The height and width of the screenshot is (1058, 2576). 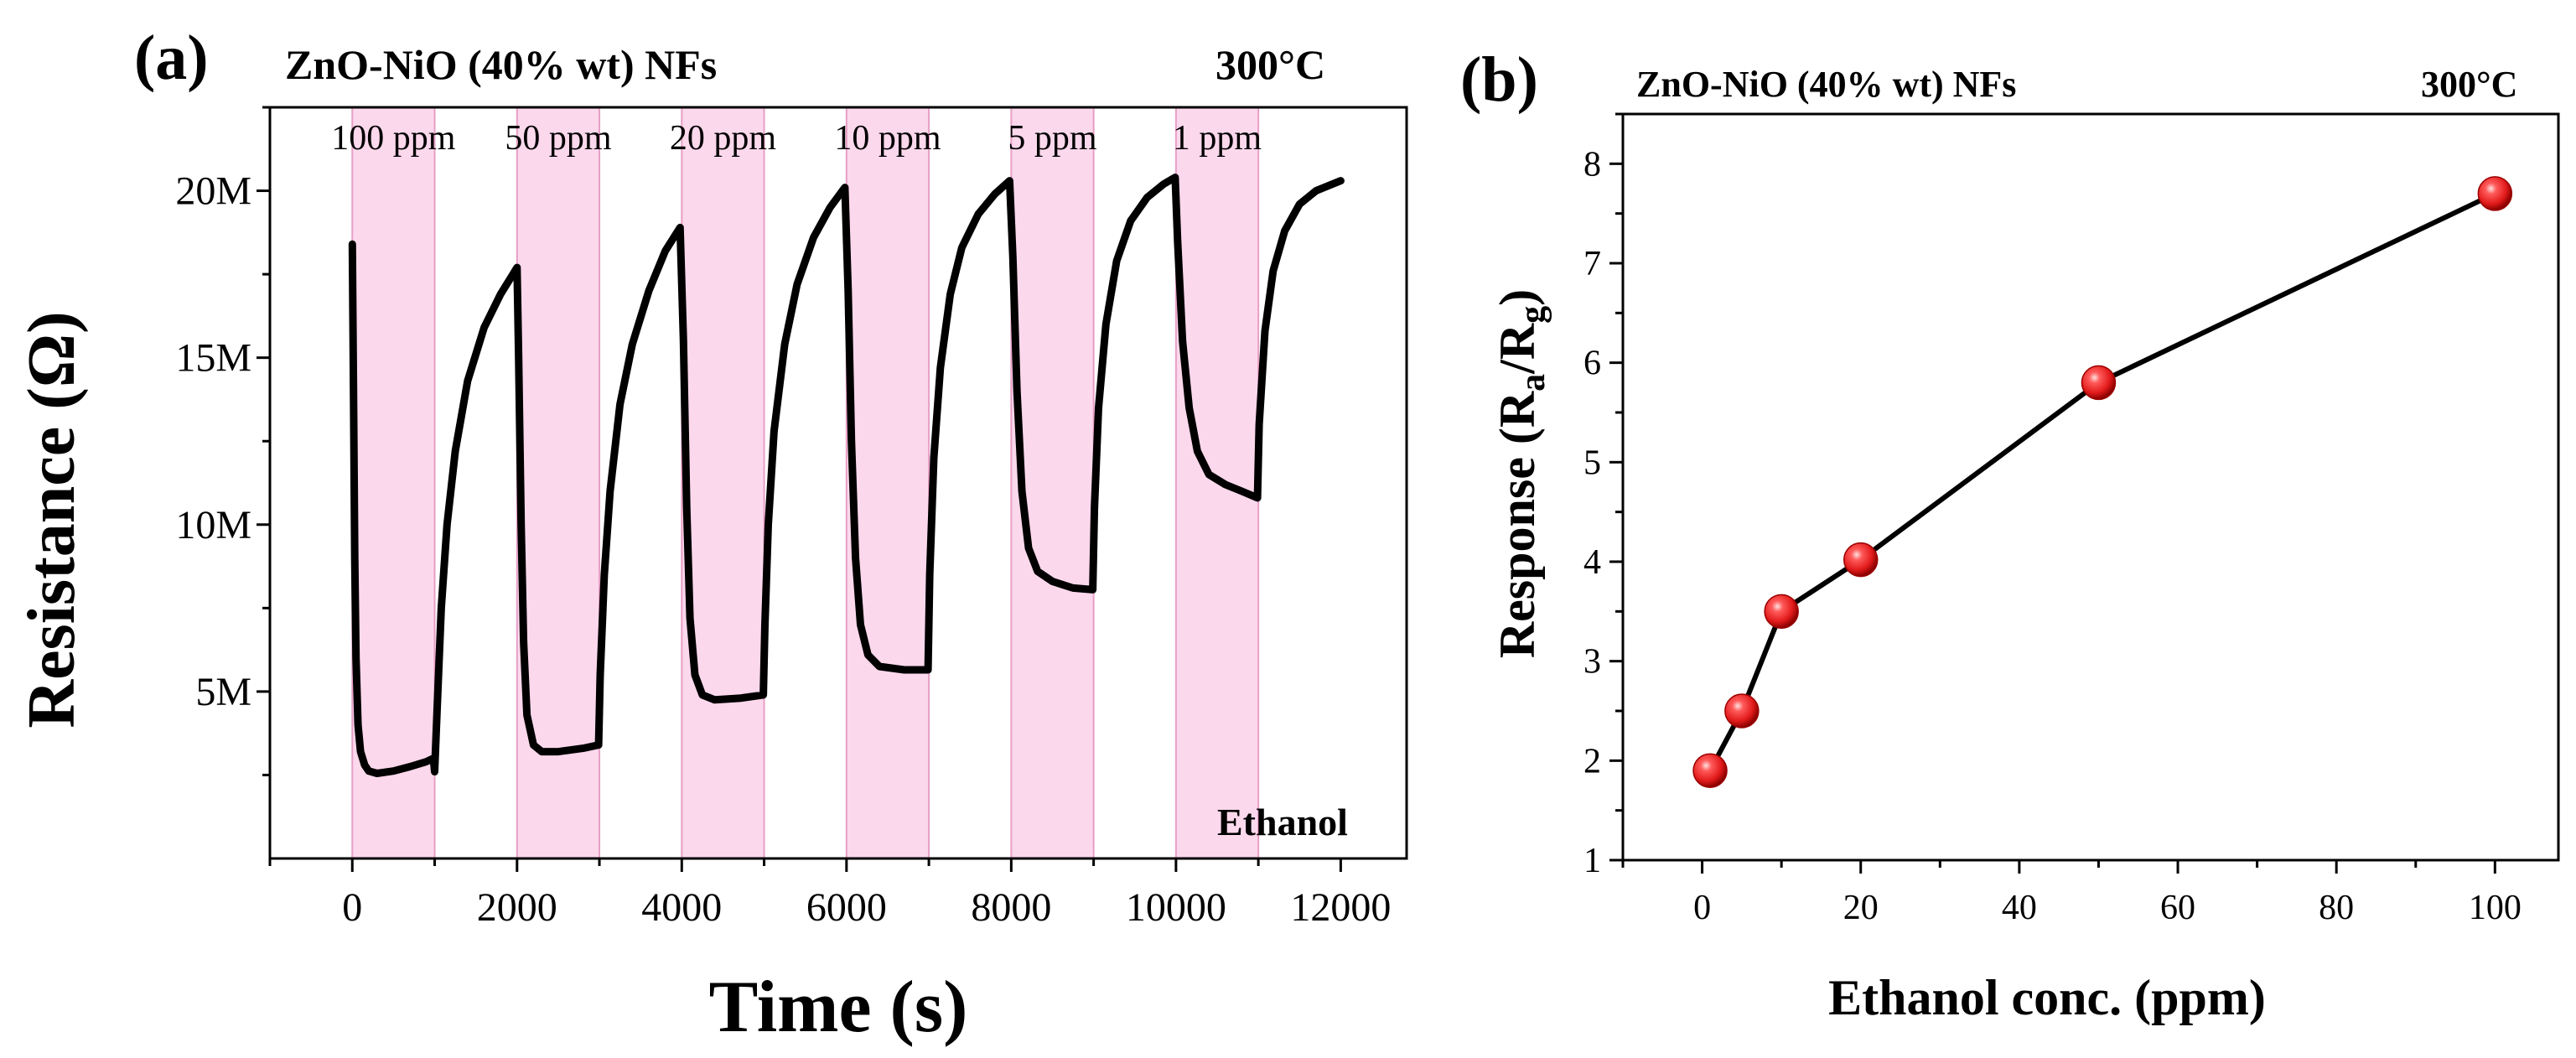 I want to click on ppm-label: 10 ppm, so click(x=887, y=139).